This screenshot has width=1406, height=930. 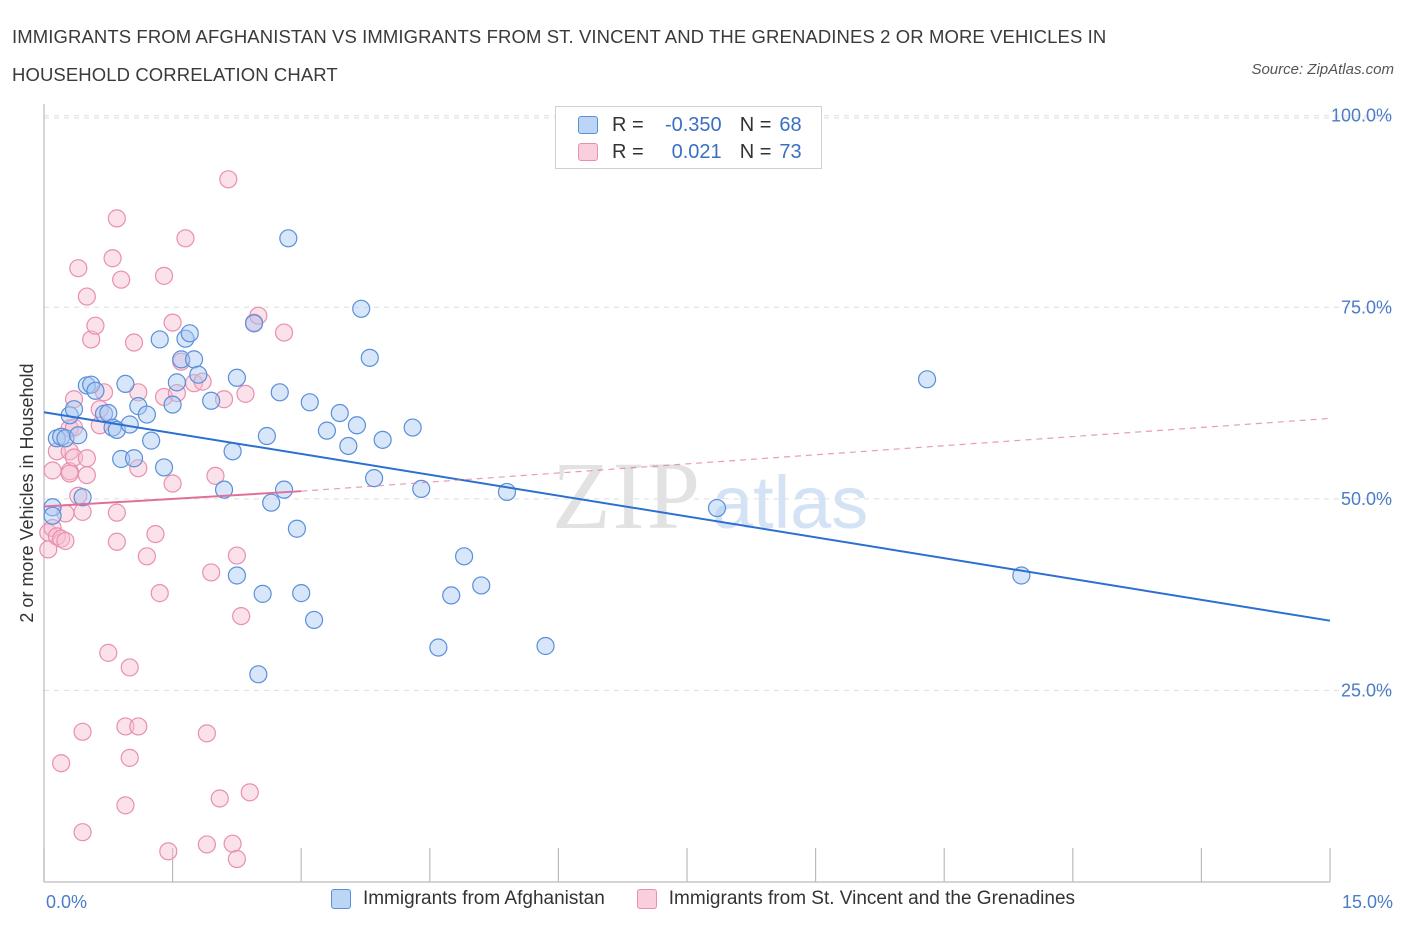 I want to click on stats-legend: R = -0.350 N = 68 R = 0.021 N = 73, so click(x=688, y=137).